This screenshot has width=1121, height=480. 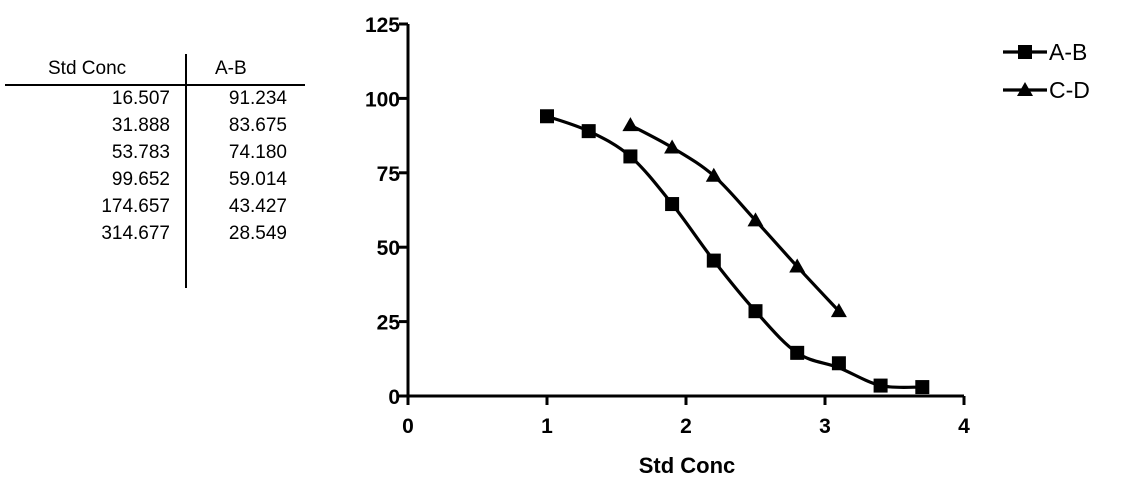 What do you see at coordinates (186, 171) in the screenshot?
I see `table-column-divider` at bounding box center [186, 171].